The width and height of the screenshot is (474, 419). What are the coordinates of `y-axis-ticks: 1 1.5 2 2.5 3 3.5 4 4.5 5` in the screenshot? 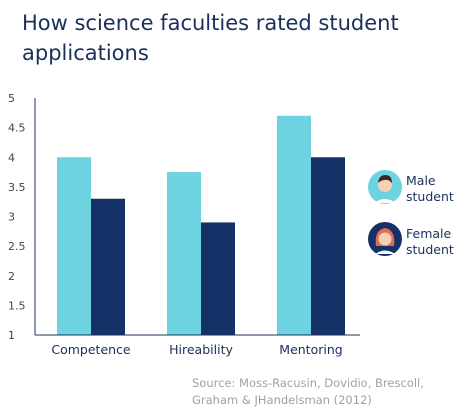 It's located at (17, 217).